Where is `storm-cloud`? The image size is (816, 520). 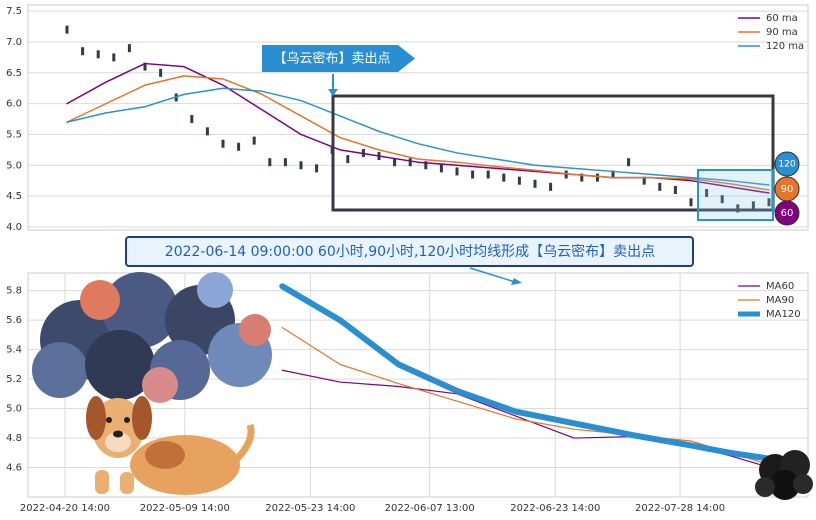 storm-cloud is located at coordinates (152, 337).